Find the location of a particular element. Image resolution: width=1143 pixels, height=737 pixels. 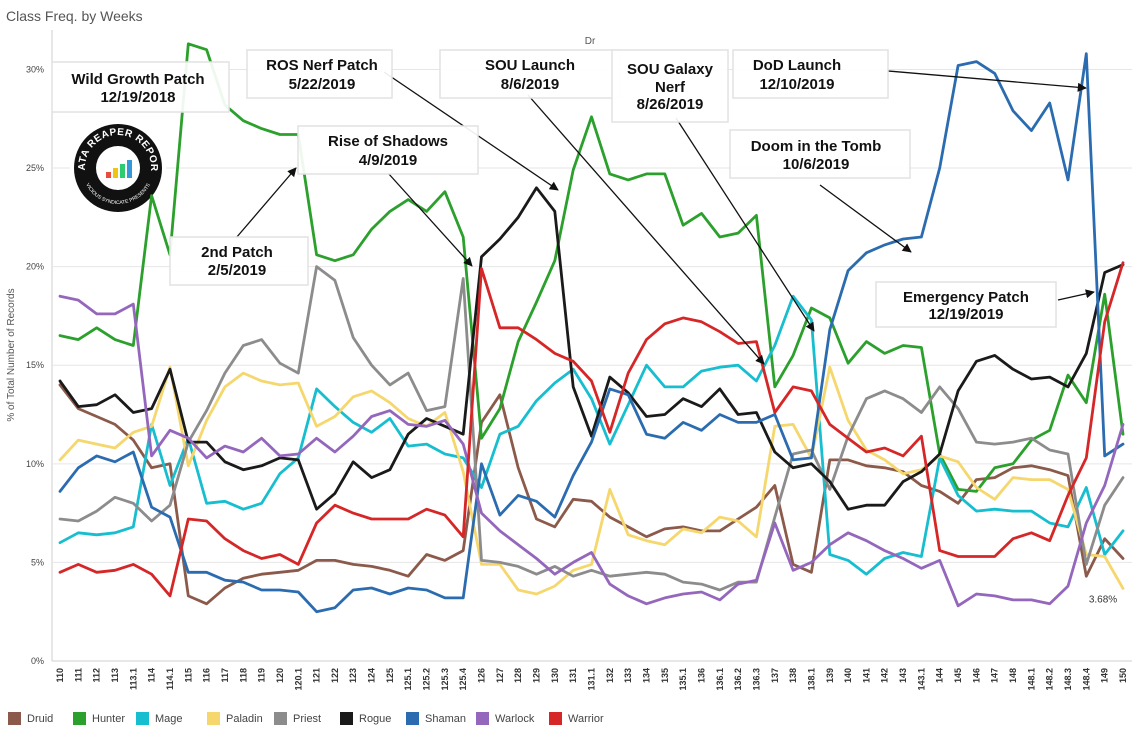

x-tick-label: 147 is located at coordinates (995, 675).